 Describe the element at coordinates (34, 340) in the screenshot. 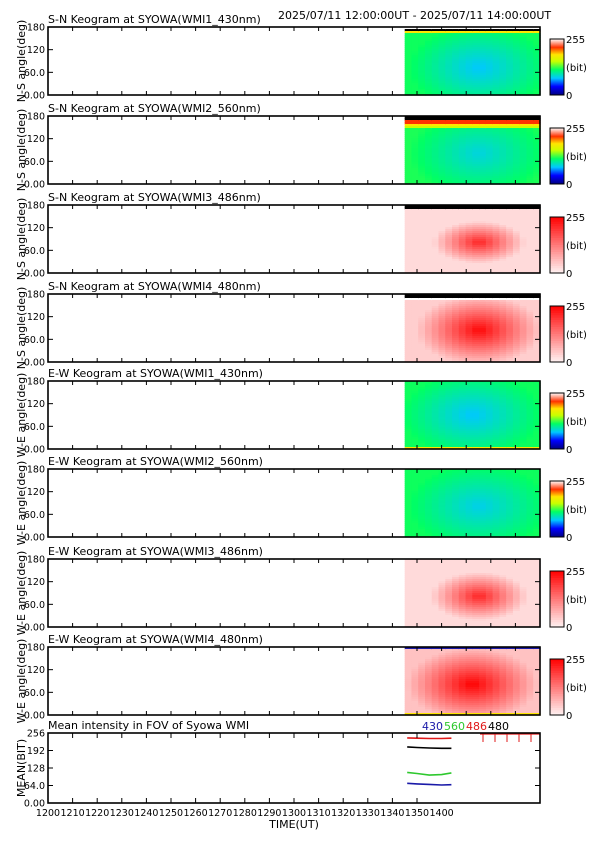

I see `y-tick-label: 60.0` at that location.